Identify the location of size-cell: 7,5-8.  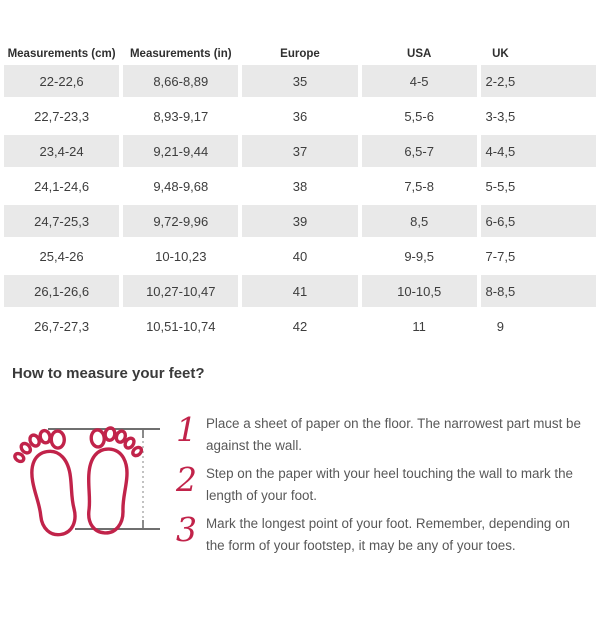
(419, 186).